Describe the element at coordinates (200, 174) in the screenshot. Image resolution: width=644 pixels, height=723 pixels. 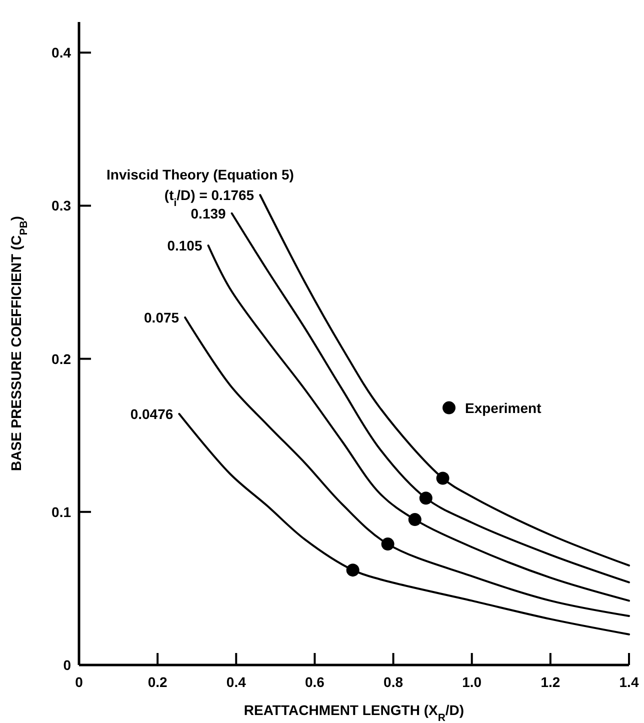
I see `annotation: Inviscid Theory (Equation 5)` at that location.